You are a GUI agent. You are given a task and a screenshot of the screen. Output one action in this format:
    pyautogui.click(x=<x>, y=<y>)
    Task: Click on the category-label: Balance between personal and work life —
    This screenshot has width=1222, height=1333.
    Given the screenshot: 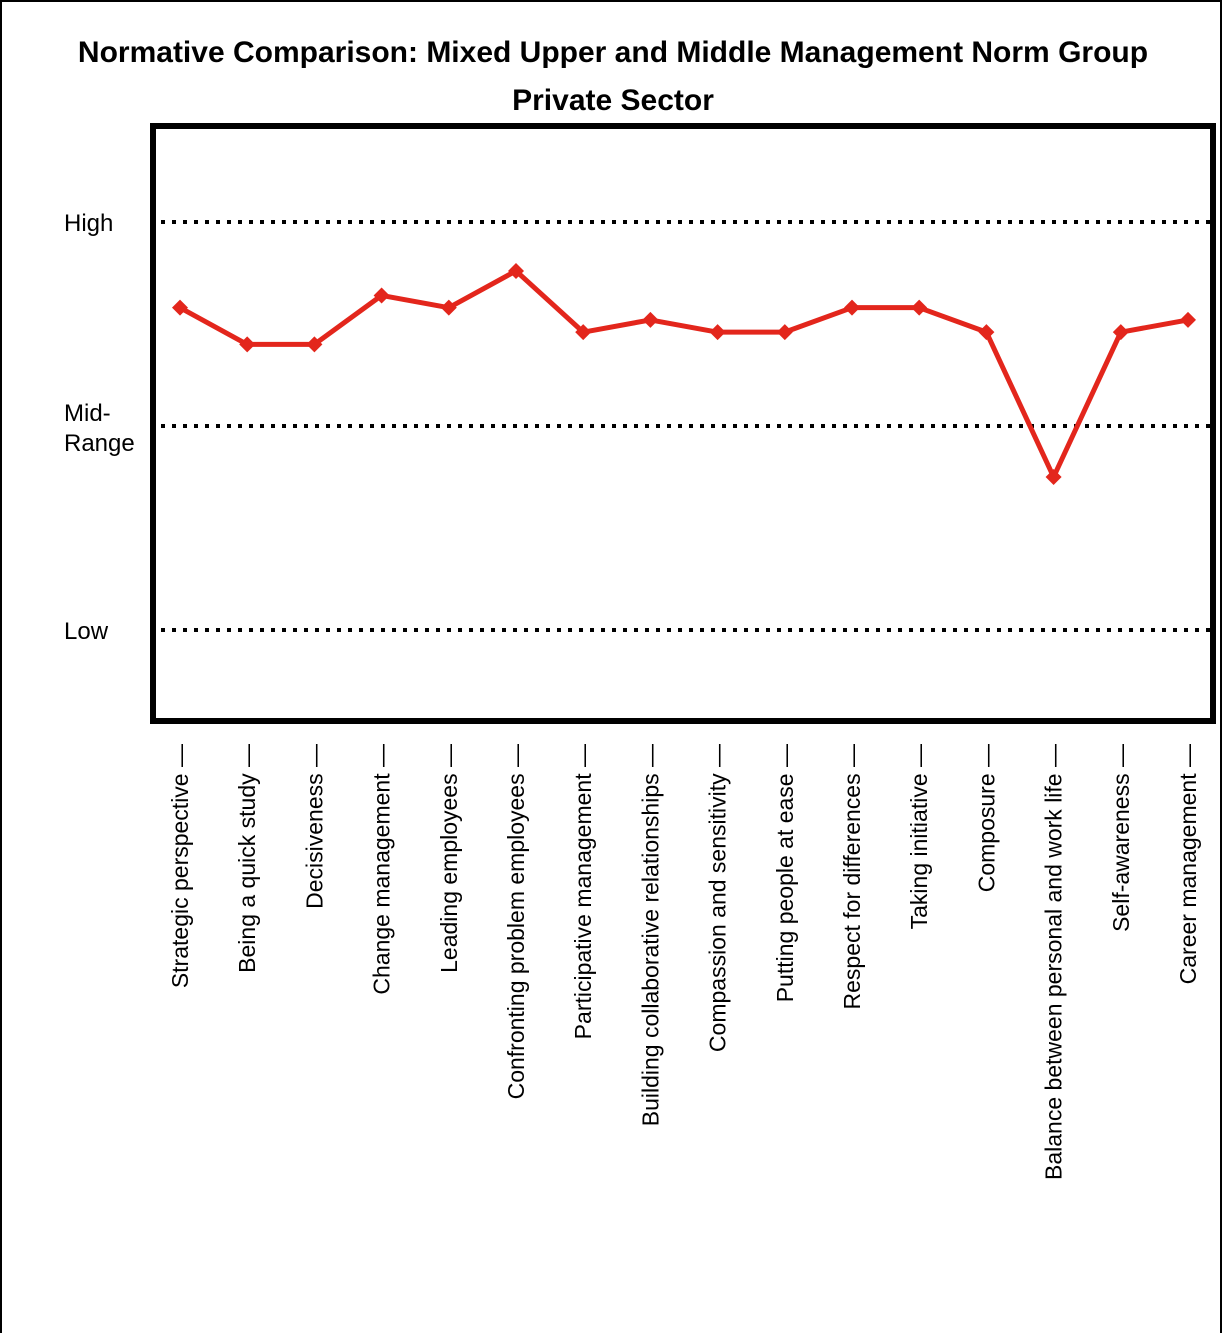 What is the action you would take?
    pyautogui.click(x=1054, y=962)
    